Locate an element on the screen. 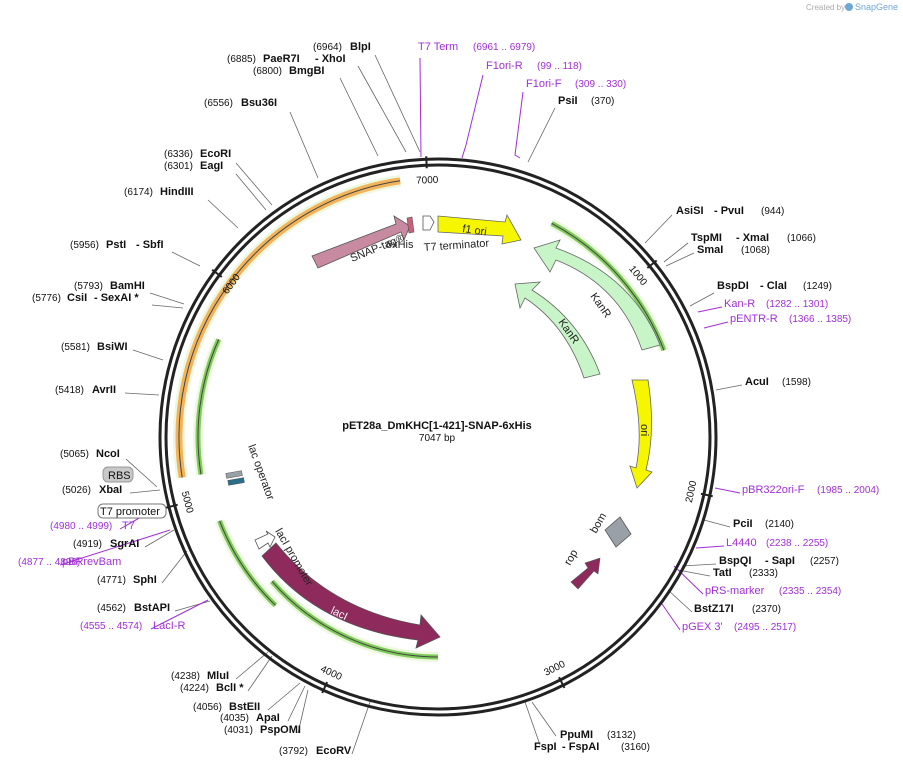 The width and height of the screenshot is (903, 771). primer-name: F1ori-F is located at coordinates (544, 84).